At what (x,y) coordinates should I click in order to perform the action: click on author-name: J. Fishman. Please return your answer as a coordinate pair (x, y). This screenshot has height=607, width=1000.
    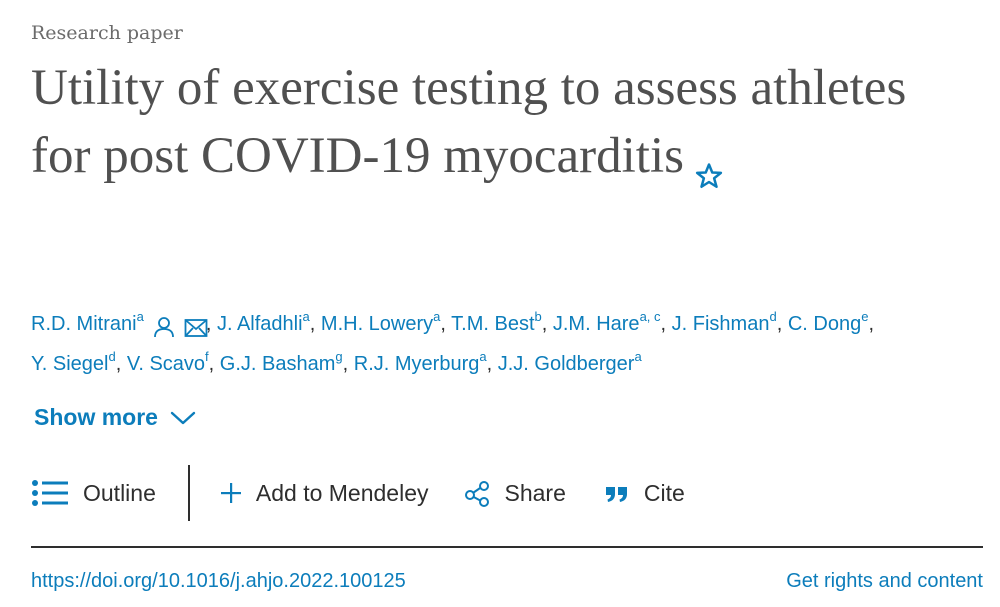
    Looking at the image, I should click on (720, 324).